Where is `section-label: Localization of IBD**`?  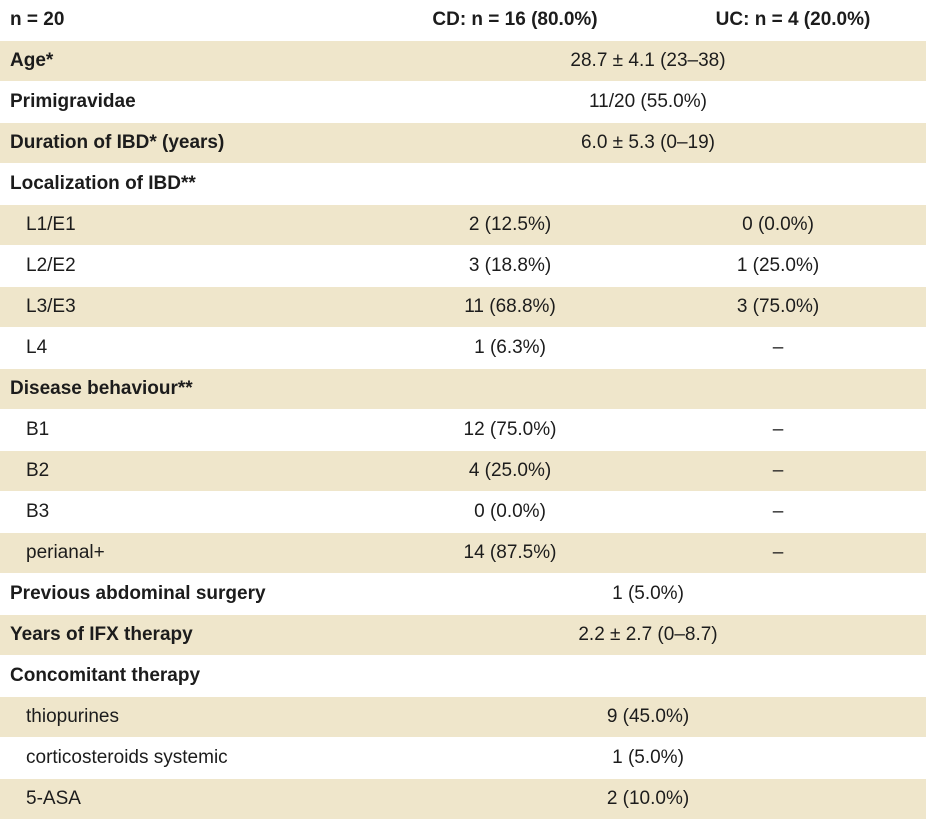
section-label: Localization of IBD** is located at coordinates (463, 184).